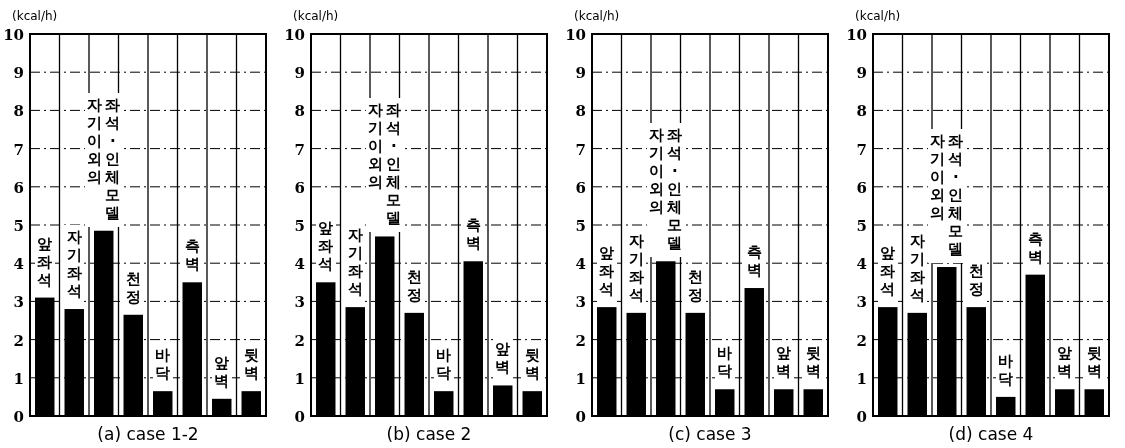  Describe the element at coordinates (429, 434) in the screenshot. I see `text: (b) case 2` at that location.